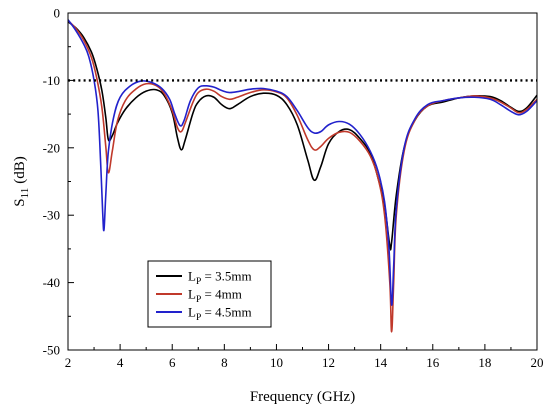 The width and height of the screenshot is (550, 413). What do you see at coordinates (302, 397) in the screenshot?
I see `x-axis-title: Frequency (GHz)` at bounding box center [302, 397].